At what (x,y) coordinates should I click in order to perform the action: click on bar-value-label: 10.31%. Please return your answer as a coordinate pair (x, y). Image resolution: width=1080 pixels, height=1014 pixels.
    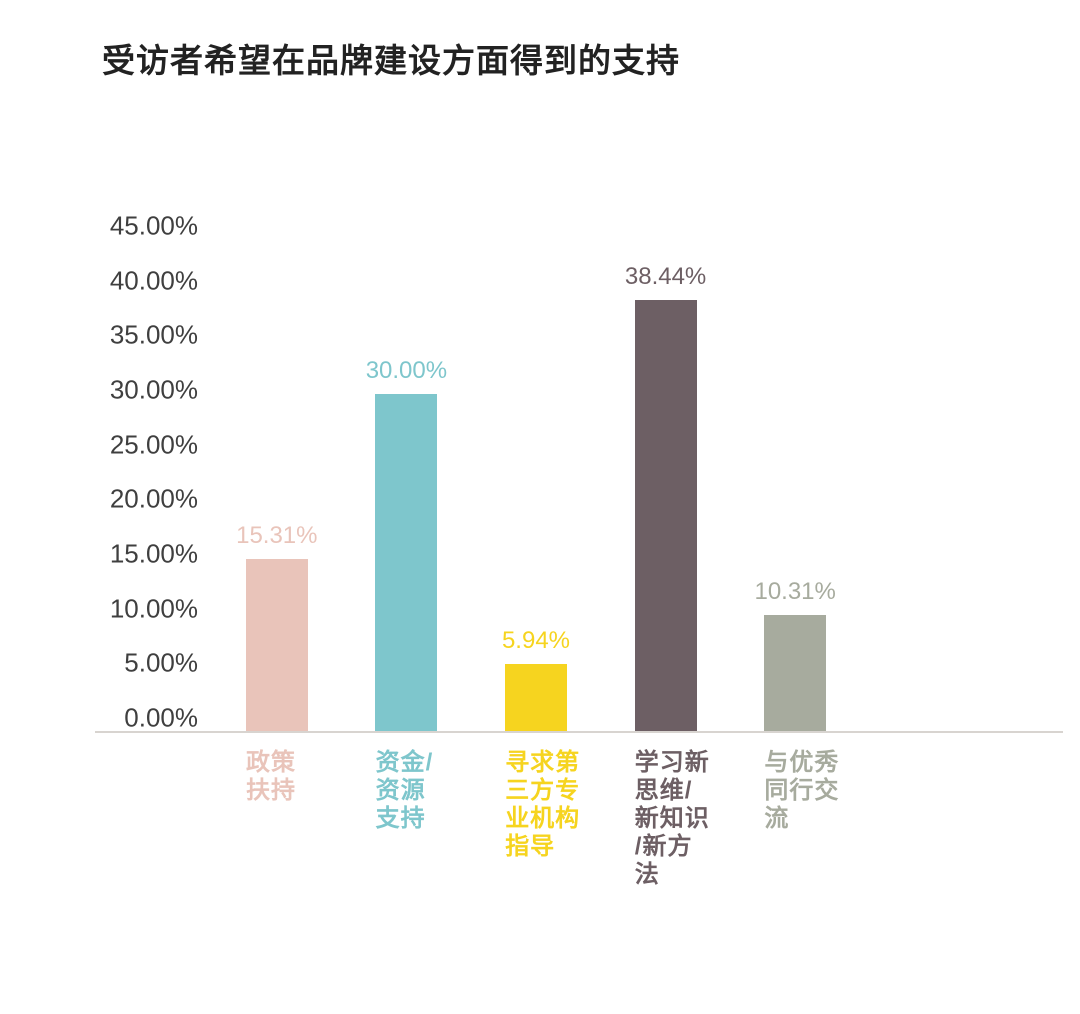
    Looking at the image, I should click on (795, 592).